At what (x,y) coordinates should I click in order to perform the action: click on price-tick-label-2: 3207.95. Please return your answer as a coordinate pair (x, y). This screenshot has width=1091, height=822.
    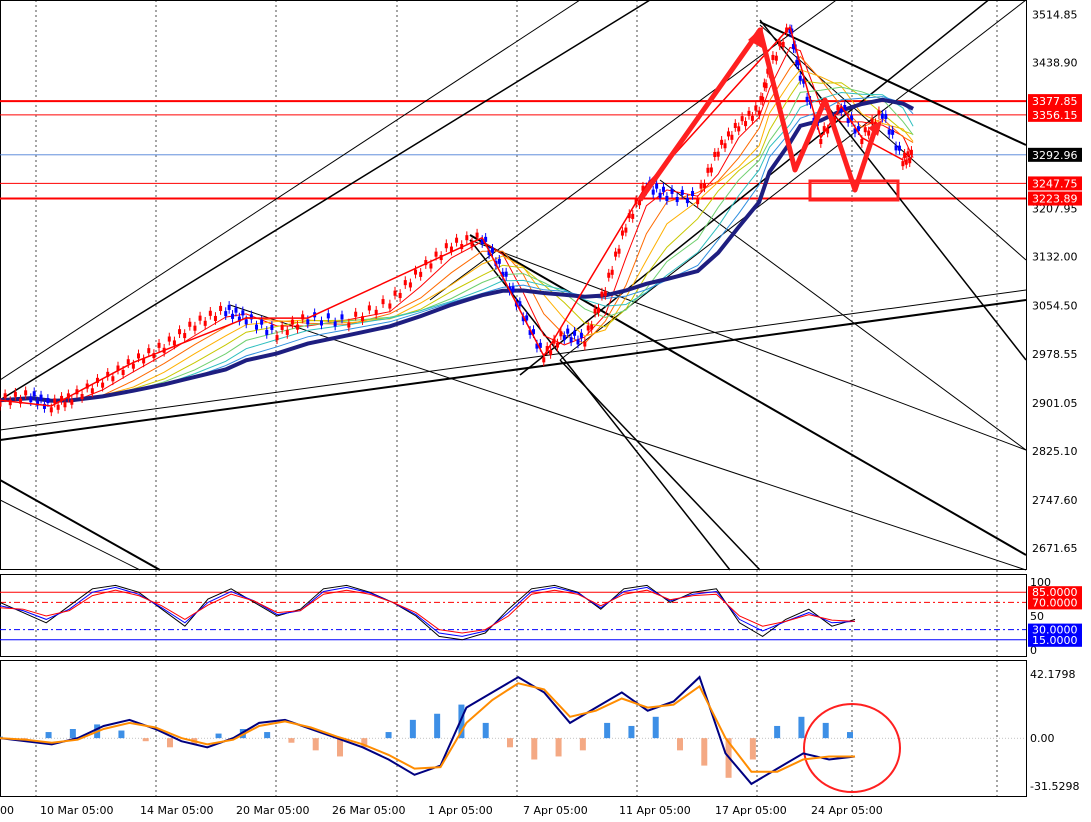
    Looking at the image, I should click on (1055, 209).